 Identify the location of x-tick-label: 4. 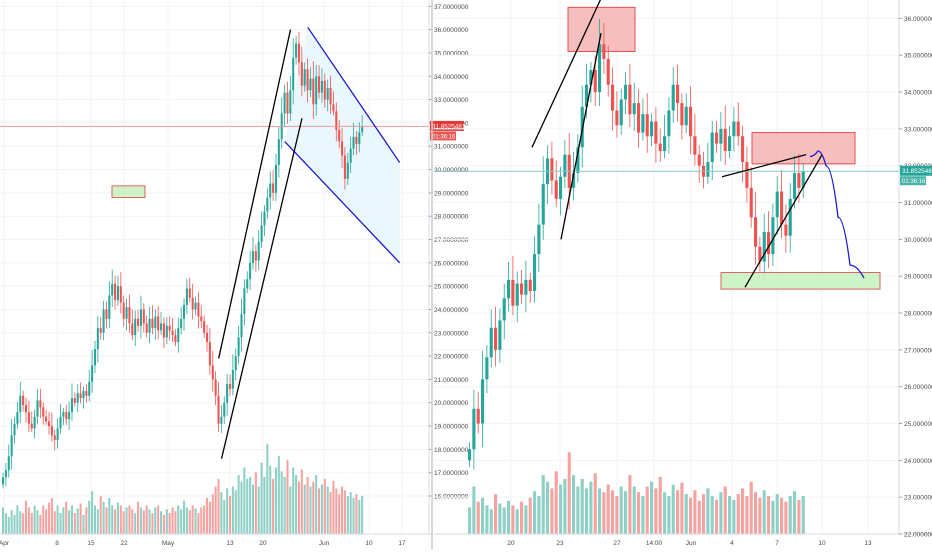
(732, 543).